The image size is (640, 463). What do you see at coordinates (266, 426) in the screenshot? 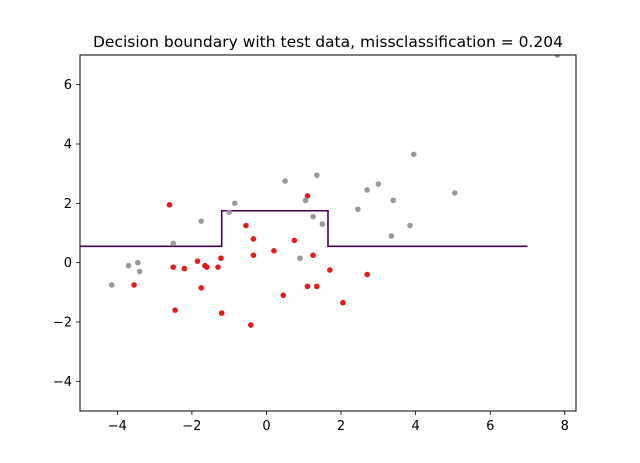
I see `x-tick-label: 0` at bounding box center [266, 426].